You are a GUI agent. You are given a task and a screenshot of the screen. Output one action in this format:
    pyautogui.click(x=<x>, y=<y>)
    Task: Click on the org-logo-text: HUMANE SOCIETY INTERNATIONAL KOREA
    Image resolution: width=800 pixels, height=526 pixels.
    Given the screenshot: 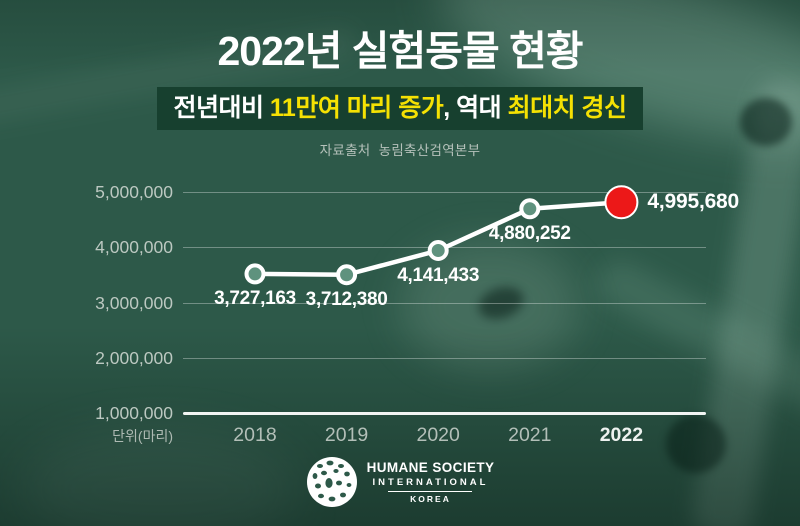 What is the action you would take?
    pyautogui.click(x=431, y=482)
    